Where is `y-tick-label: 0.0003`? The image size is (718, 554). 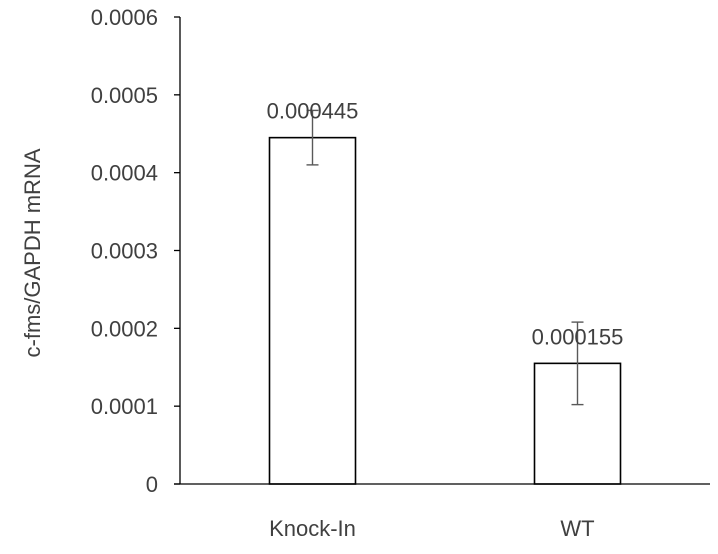
y-tick-label: 0.0003 is located at coordinates (124, 251).